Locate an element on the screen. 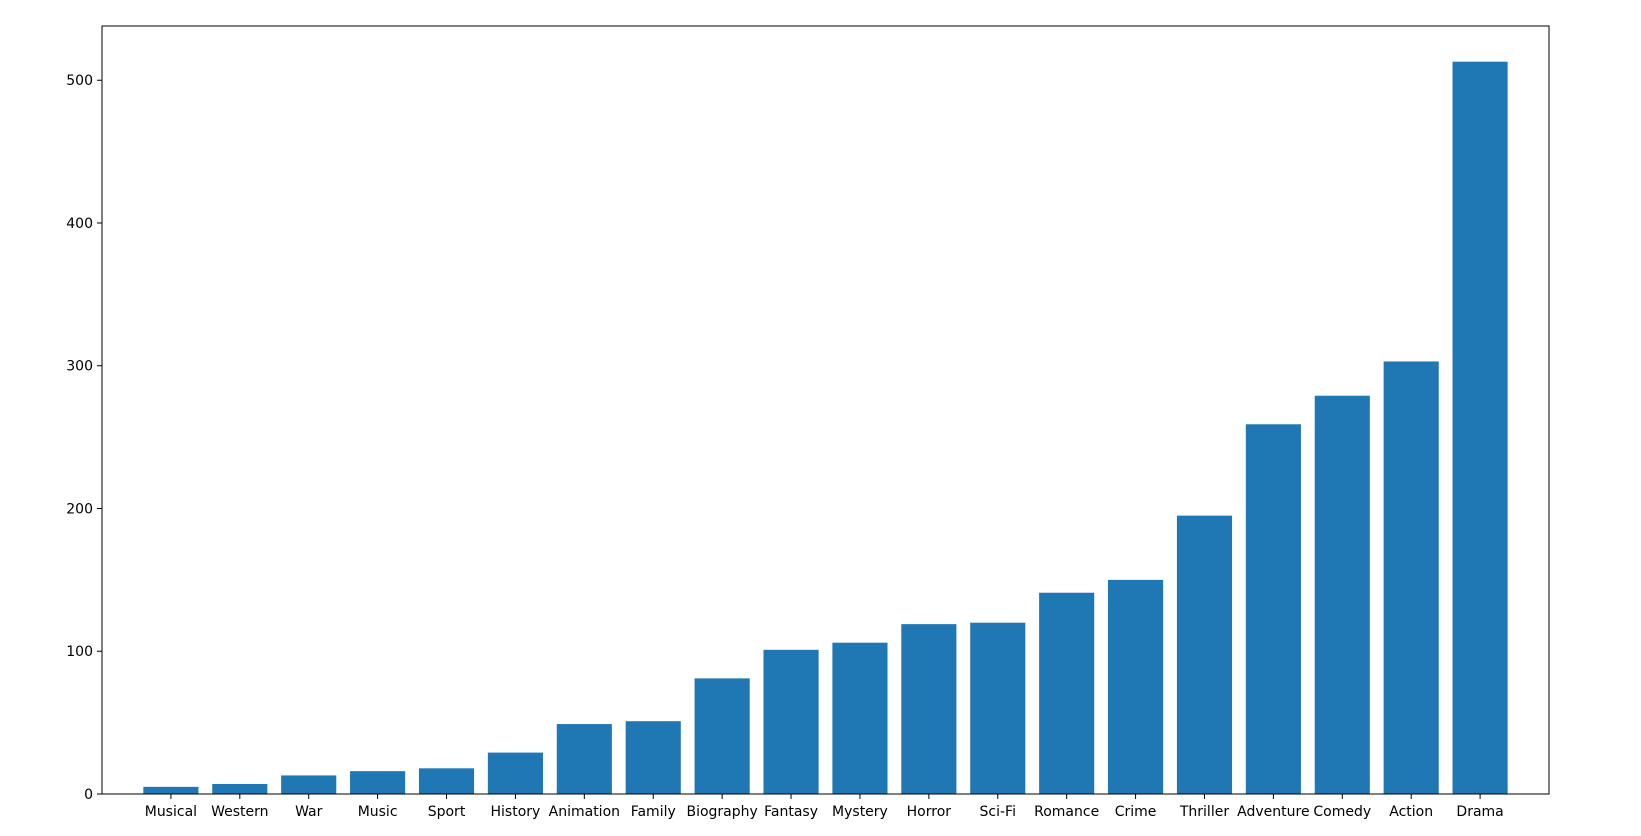  x-tick-label: Sport is located at coordinates (447, 812).